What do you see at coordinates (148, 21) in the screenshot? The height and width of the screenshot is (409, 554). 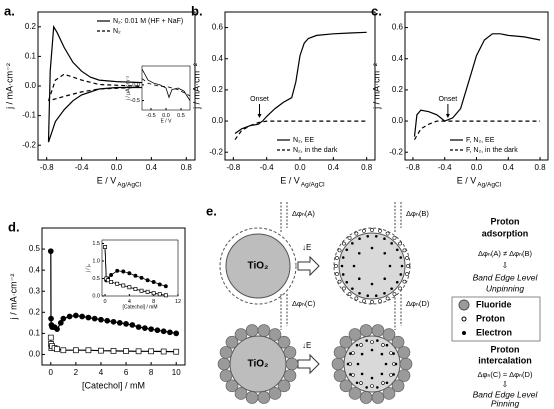 I see `legend-label: N₂: 0.01 M (HF + NaF)` at bounding box center [148, 21].